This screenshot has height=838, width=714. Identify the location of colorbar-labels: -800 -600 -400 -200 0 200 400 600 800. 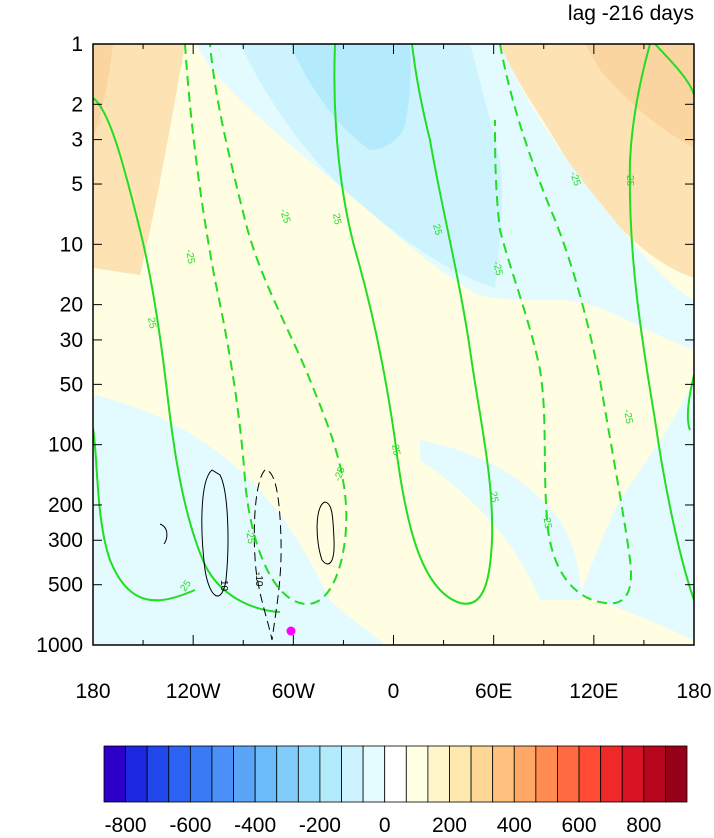
(383, 825).